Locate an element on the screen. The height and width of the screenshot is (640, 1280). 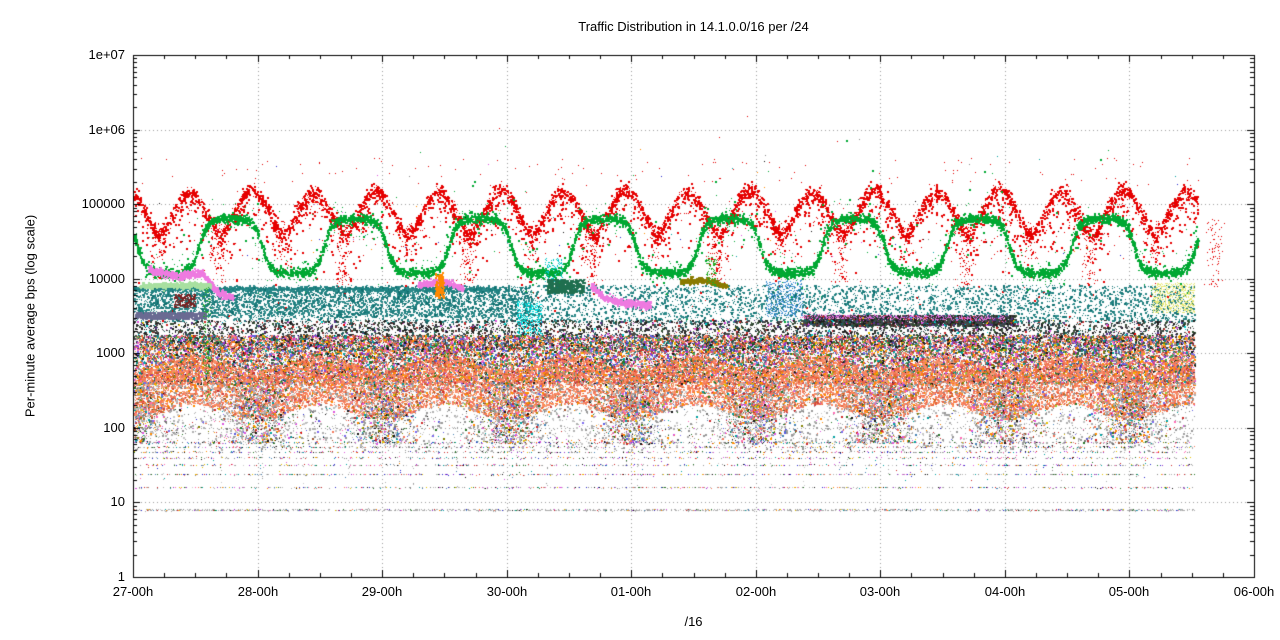
x-tick-label: 30-00h is located at coordinates (507, 591).